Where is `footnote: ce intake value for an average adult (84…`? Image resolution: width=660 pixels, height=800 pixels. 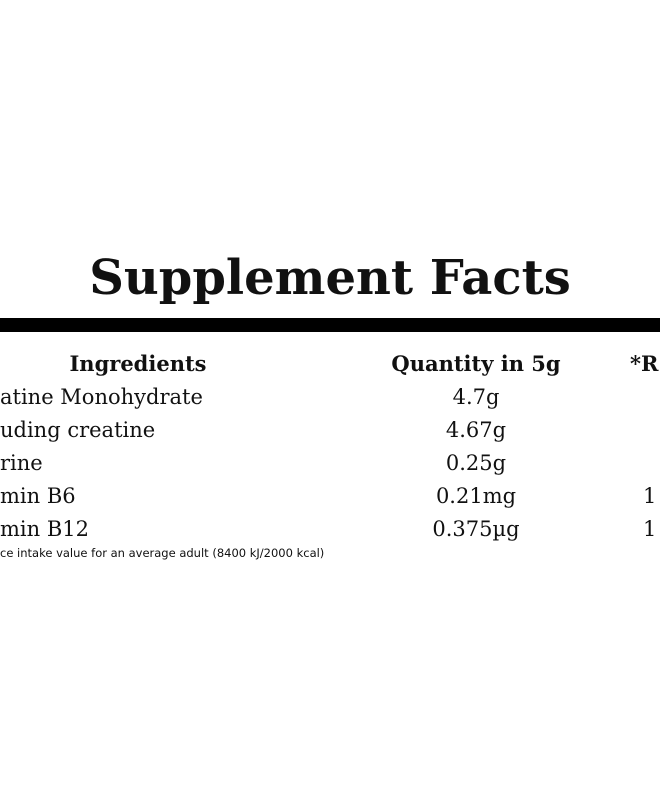 footnote: ce intake value for an average adult (84… is located at coordinates (162, 553).